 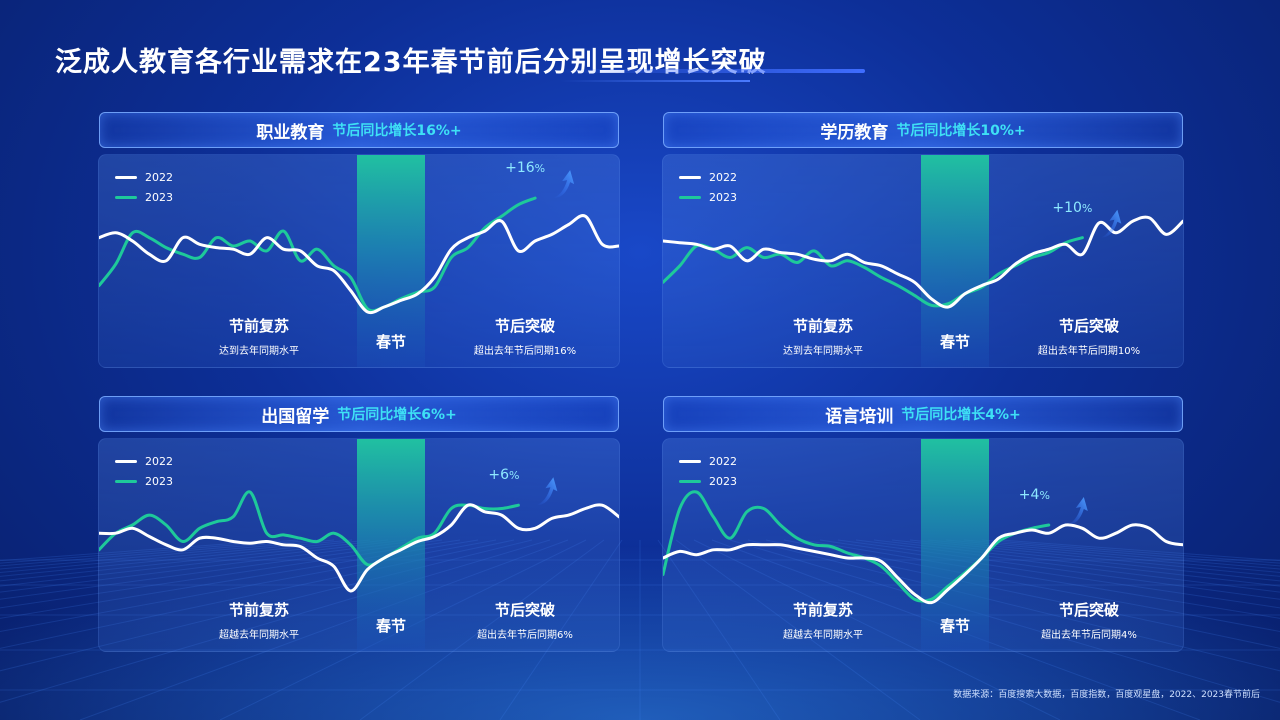 What do you see at coordinates (520, 168) in the screenshot?
I see `growth-tag-value: +16` at bounding box center [520, 168].